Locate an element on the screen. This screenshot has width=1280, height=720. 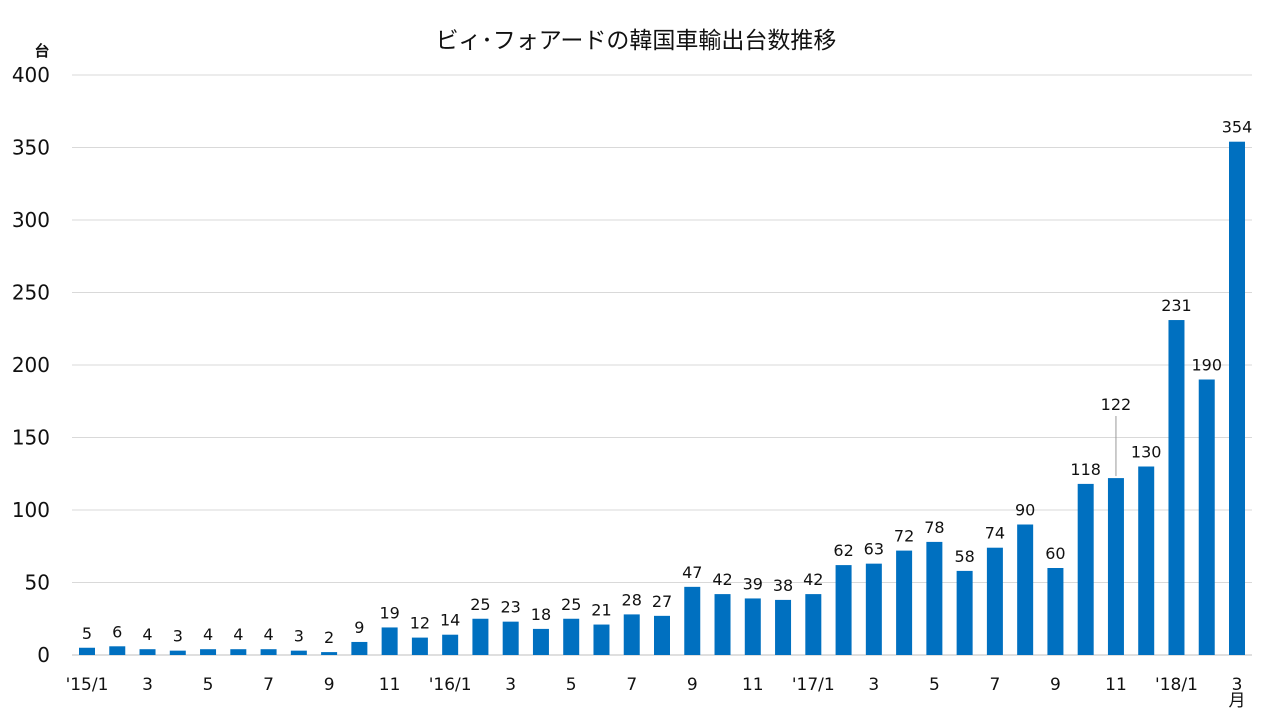
data-label: 38 is located at coordinates (783, 585).